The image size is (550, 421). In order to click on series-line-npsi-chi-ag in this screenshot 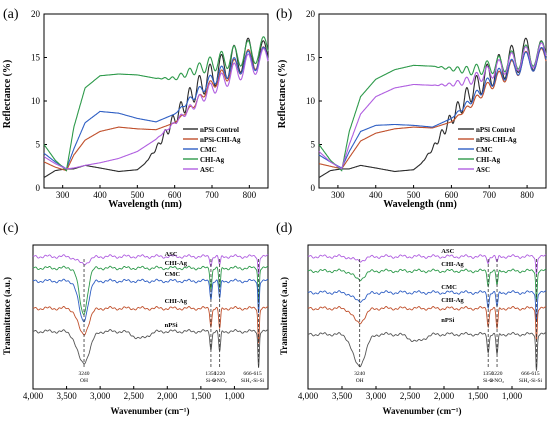, I will do `click(156, 109)`.